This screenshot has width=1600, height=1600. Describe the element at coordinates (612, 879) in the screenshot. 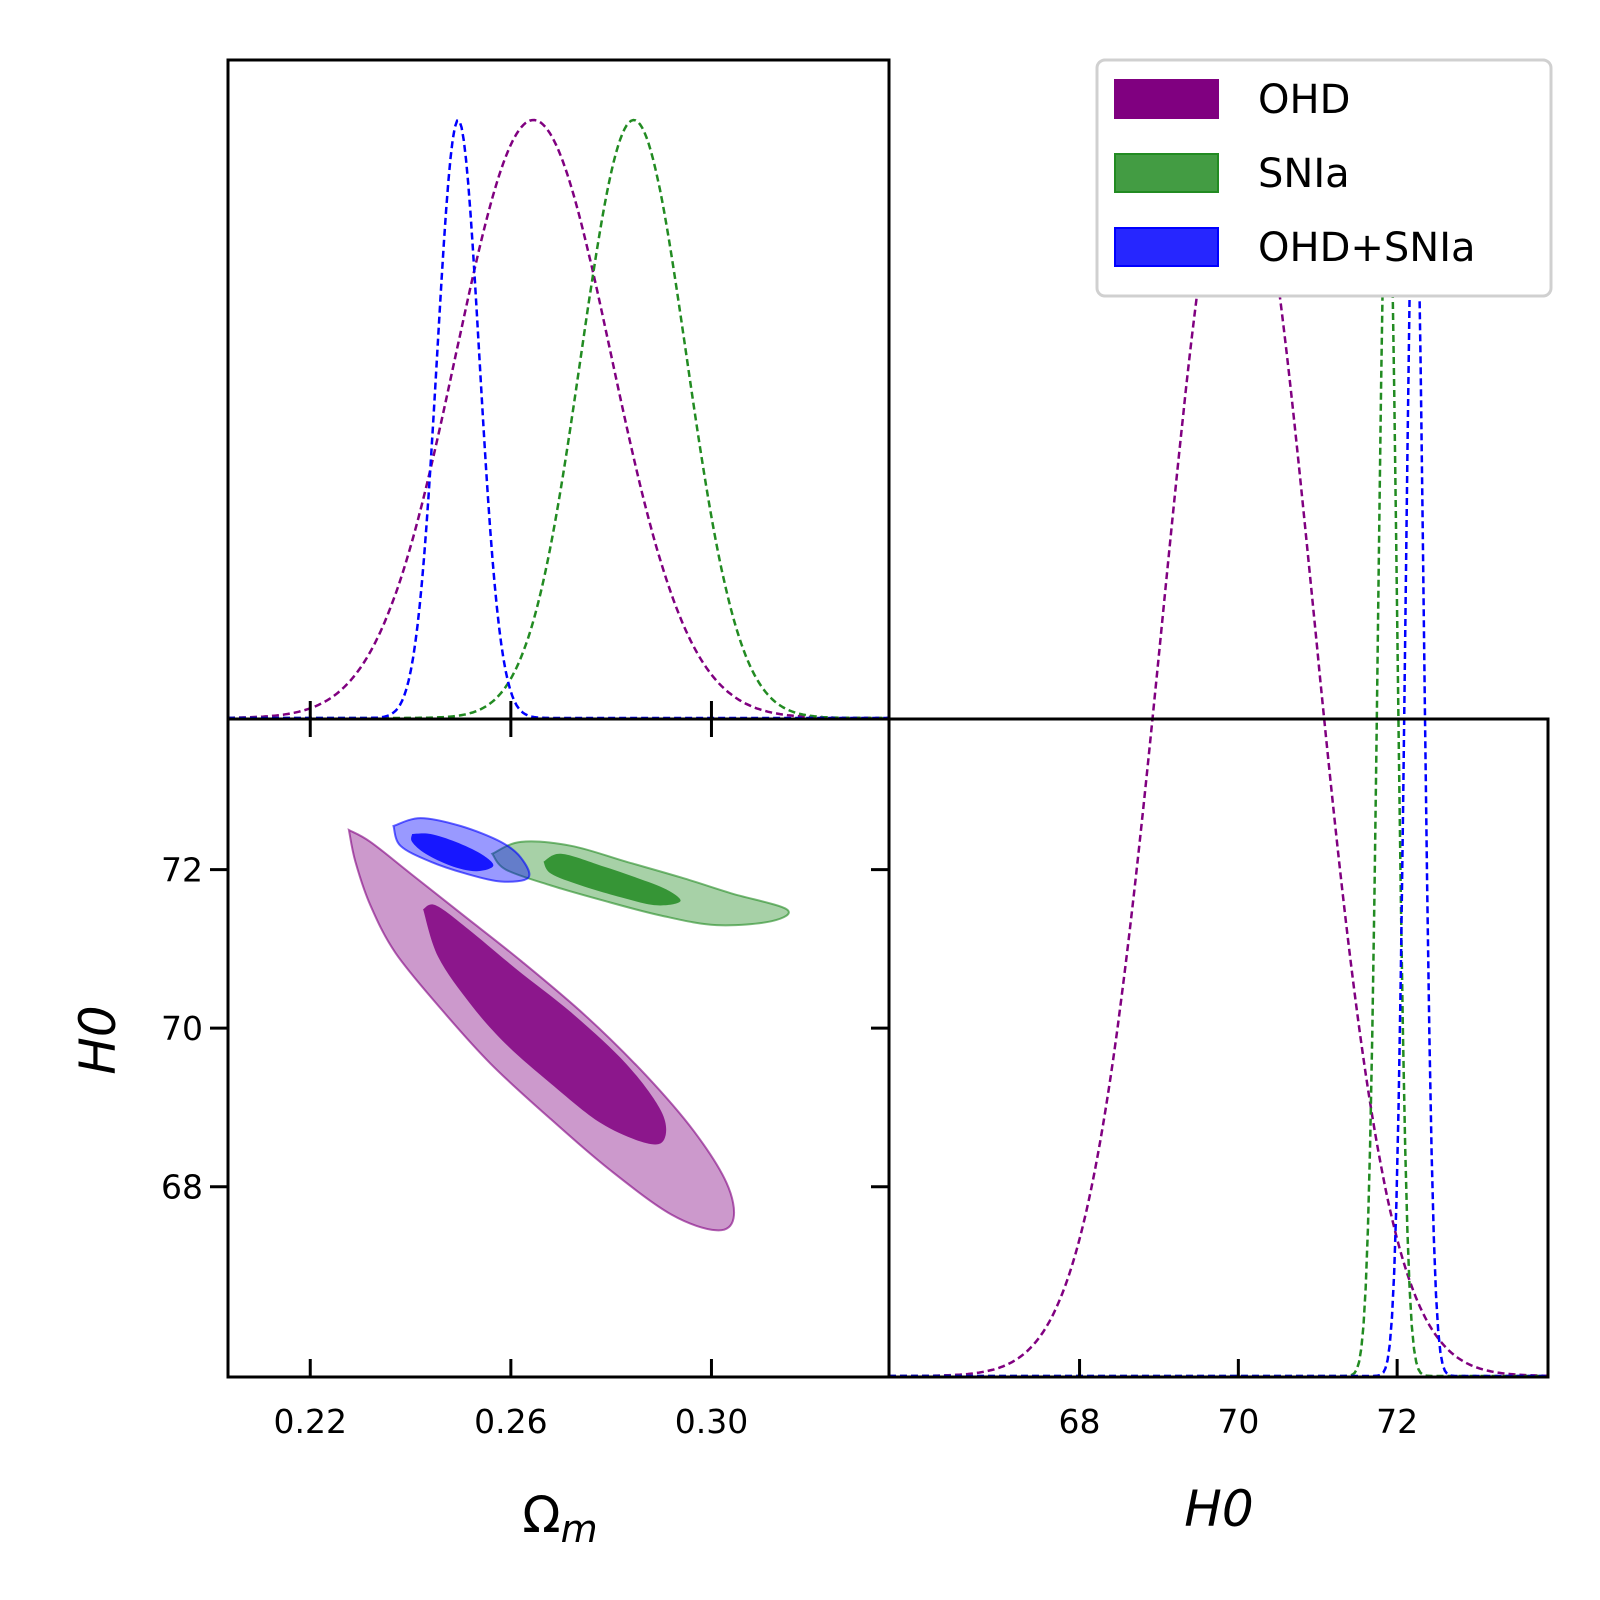

I see `contour-68-snia` at that location.